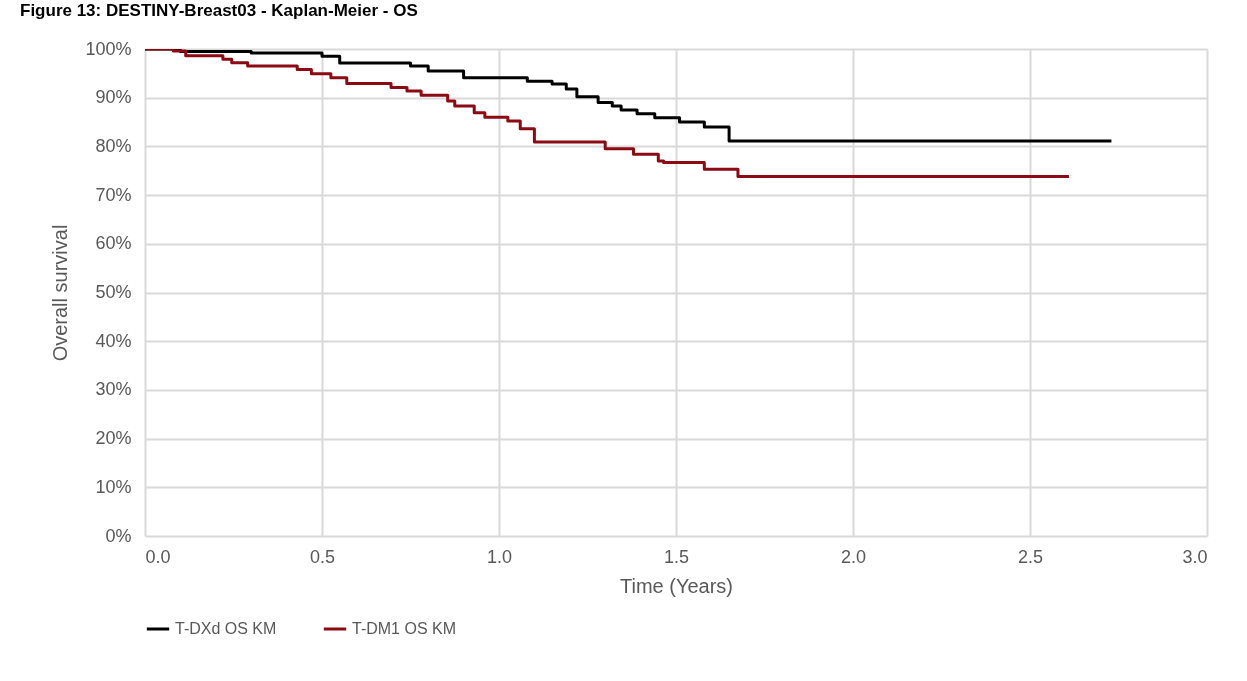 The image size is (1247, 681). What do you see at coordinates (113, 243) in the screenshot?
I see `y-tick-label: 60%` at bounding box center [113, 243].